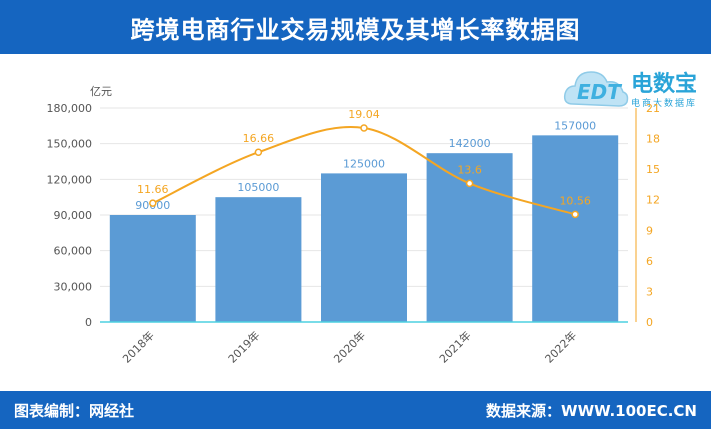 Image resolution: width=711 pixels, height=429 pixels. Describe the element at coordinates (575, 200) in the screenshot. I see `line-value-label: 10.56` at that location.